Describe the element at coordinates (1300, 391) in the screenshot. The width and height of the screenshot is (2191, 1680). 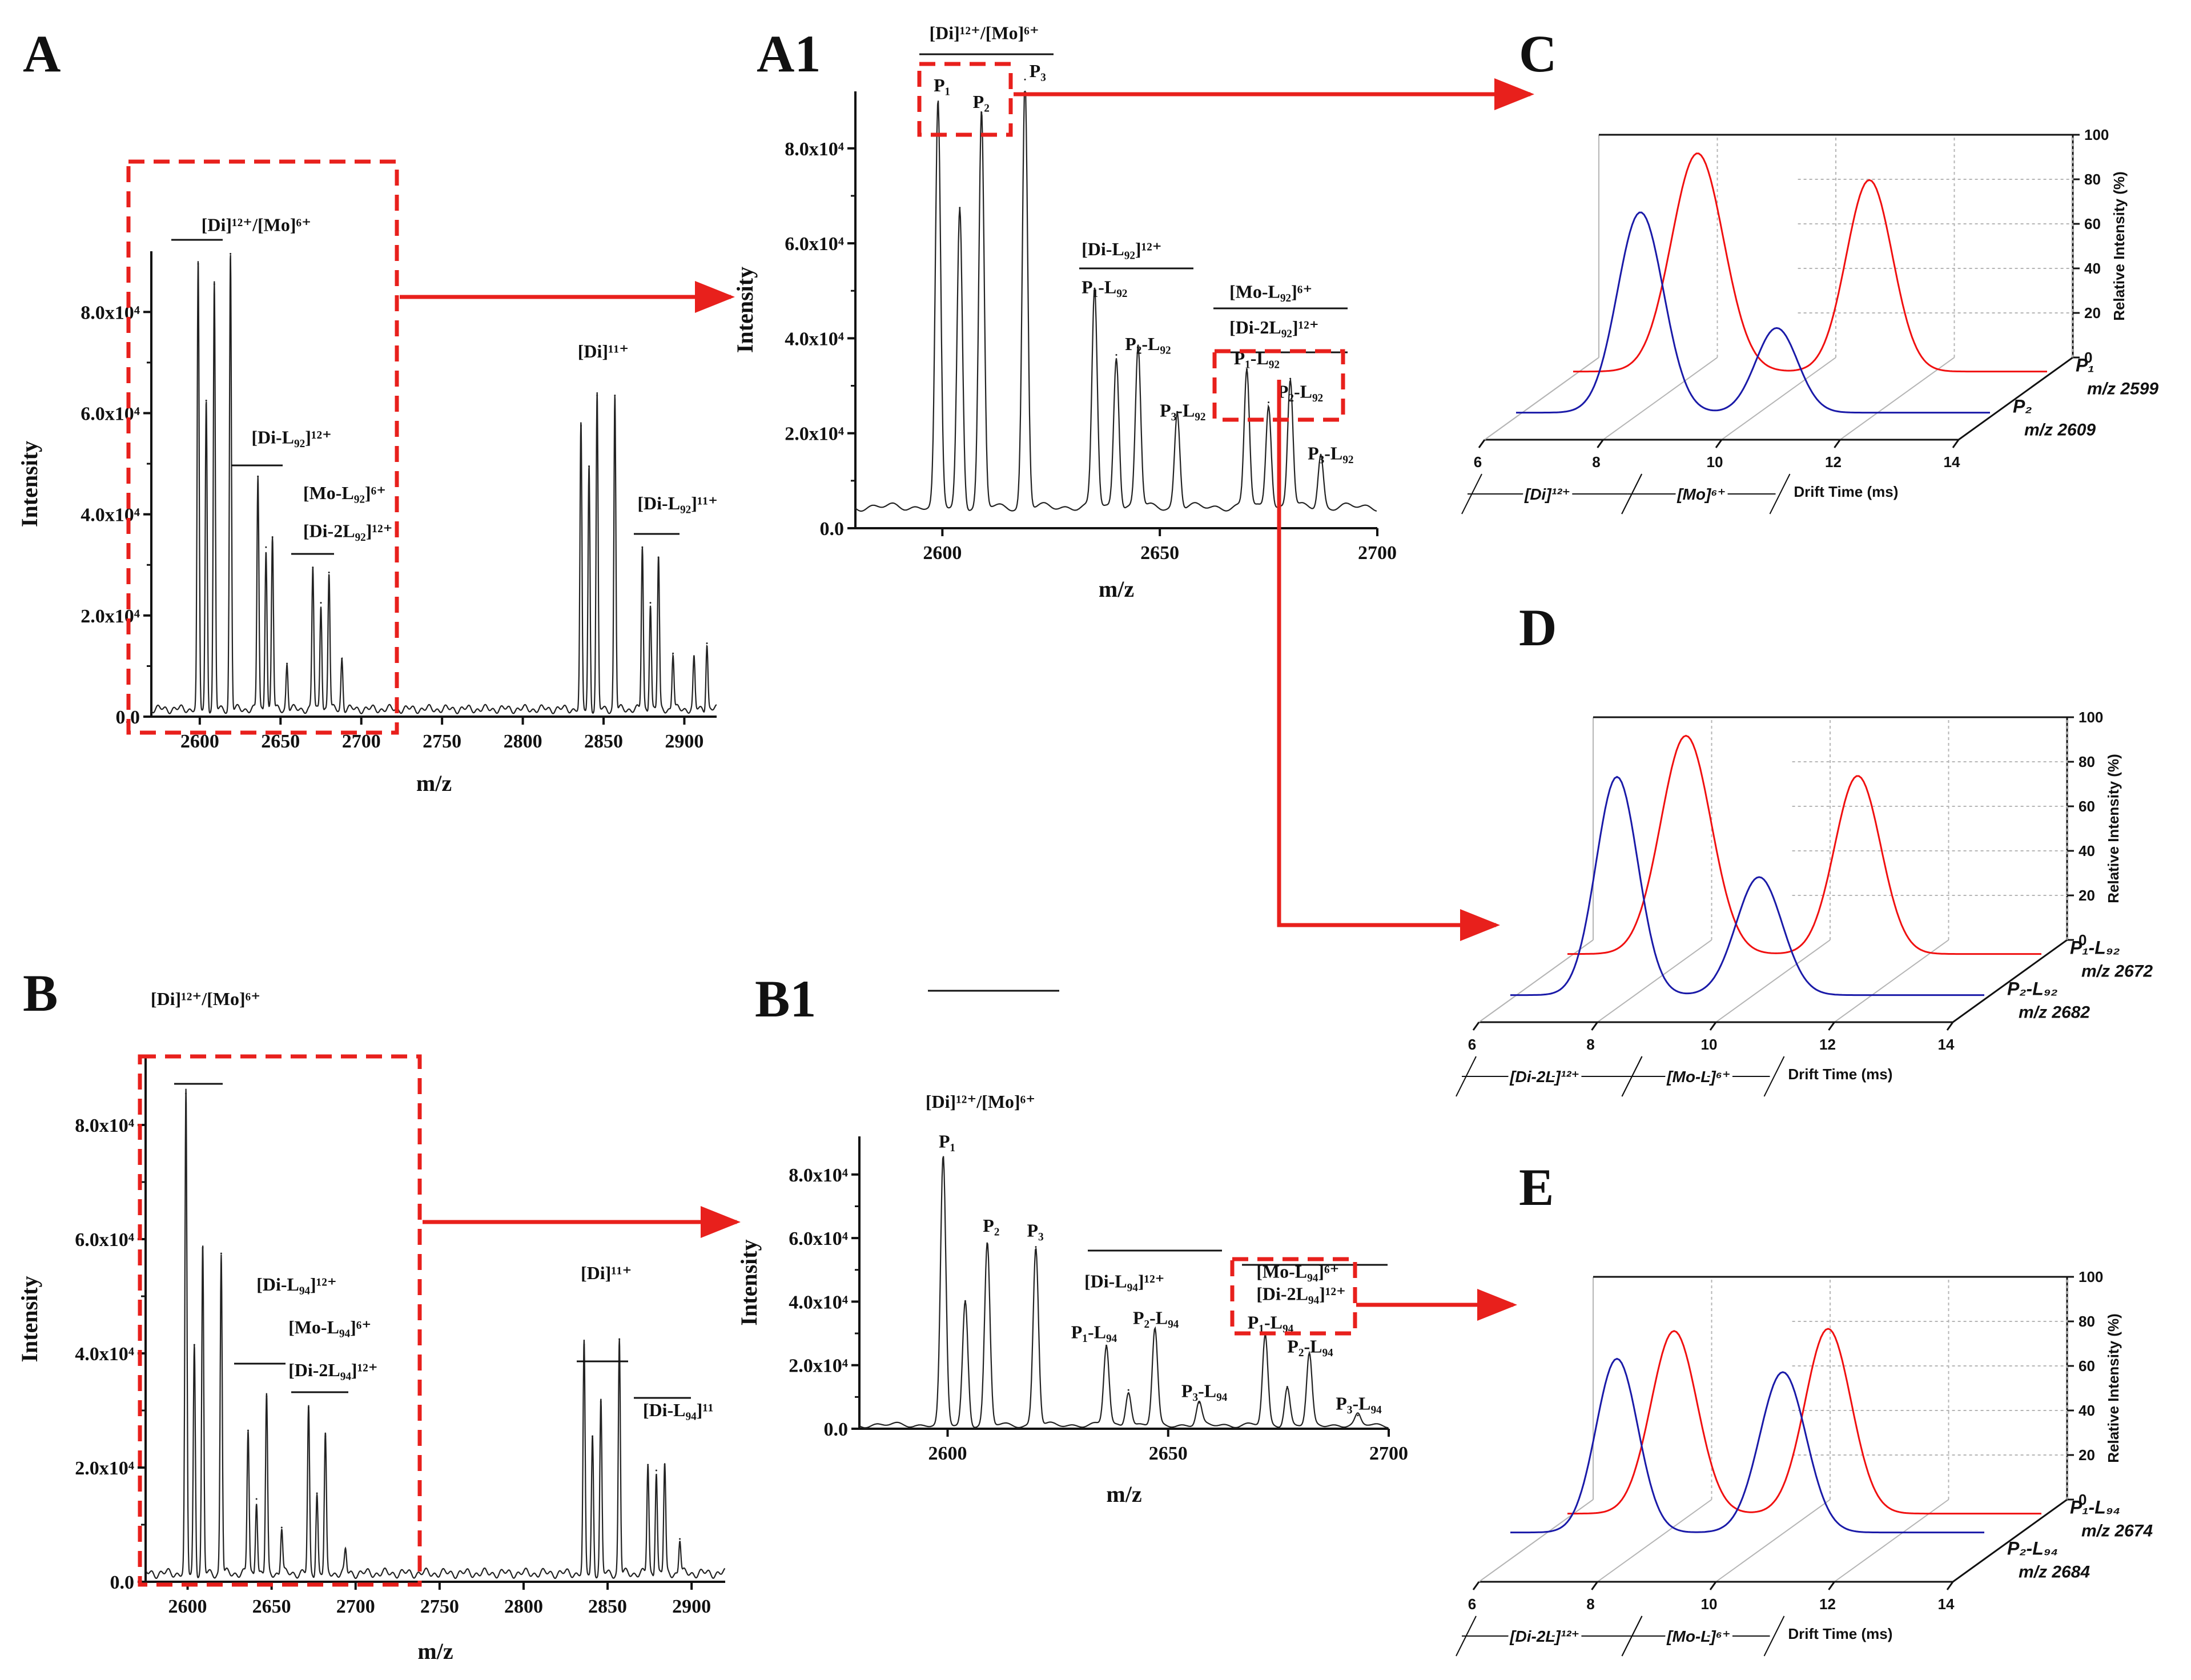
I see `peak-annotation: P₂-L₉₂` at that location.